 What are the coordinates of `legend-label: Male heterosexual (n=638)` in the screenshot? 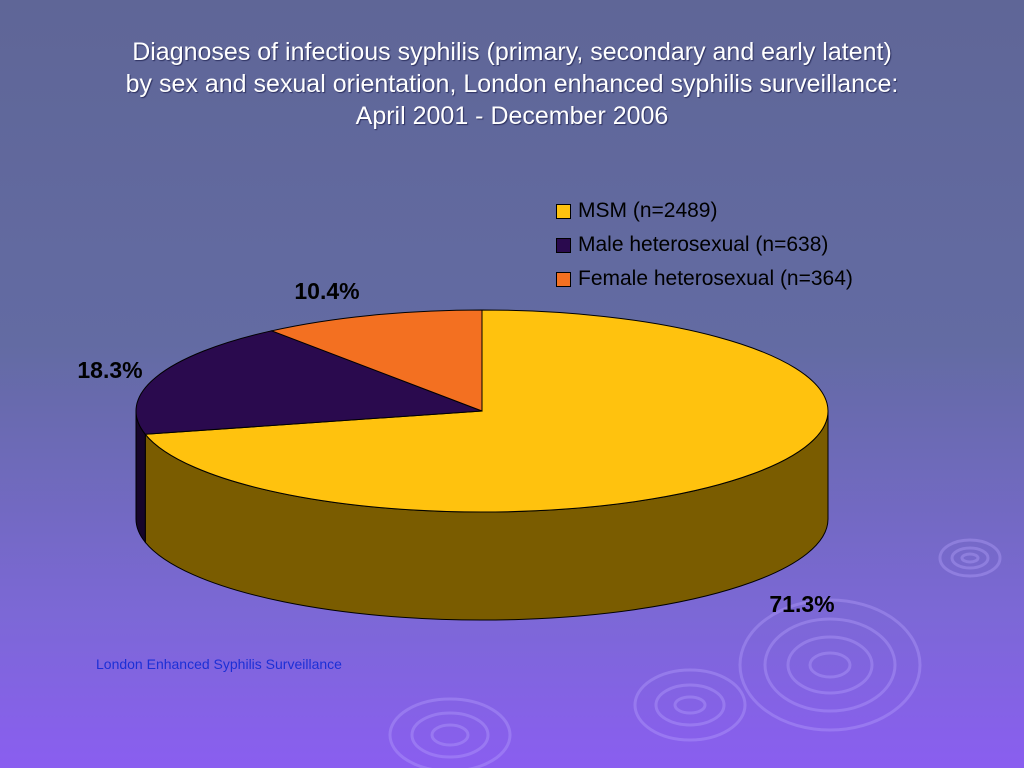 It's located at (703, 244).